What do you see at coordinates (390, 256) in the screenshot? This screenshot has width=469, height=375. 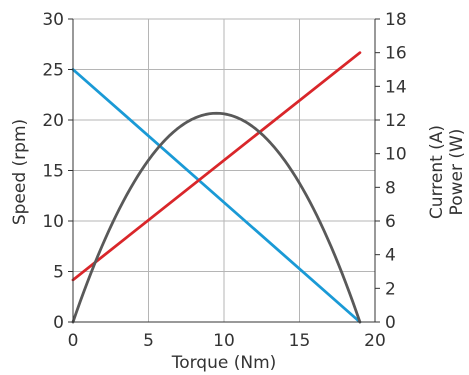 I see `y-right-tick-label-2: 4` at bounding box center [390, 256].